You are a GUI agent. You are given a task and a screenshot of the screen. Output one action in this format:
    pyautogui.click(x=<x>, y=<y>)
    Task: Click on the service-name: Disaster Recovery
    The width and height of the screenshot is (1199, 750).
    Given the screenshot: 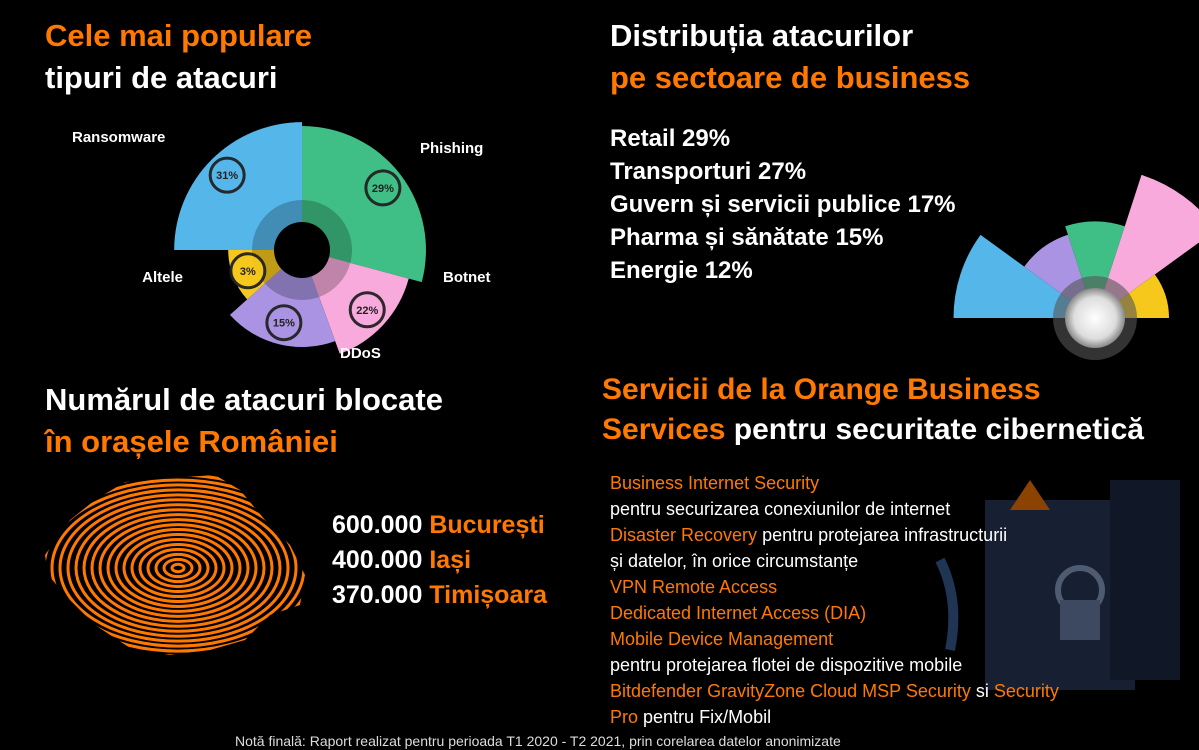 What is the action you would take?
    pyautogui.click(x=684, y=535)
    